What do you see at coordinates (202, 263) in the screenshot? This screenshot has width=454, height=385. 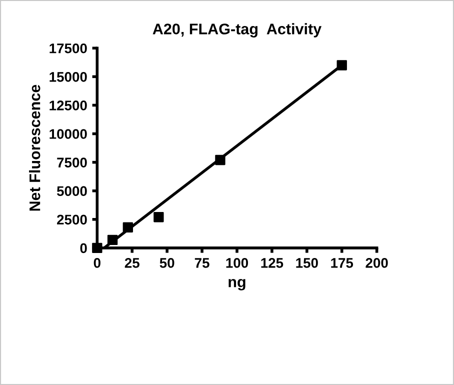 I see `x-tick-label: 75` at bounding box center [202, 263].